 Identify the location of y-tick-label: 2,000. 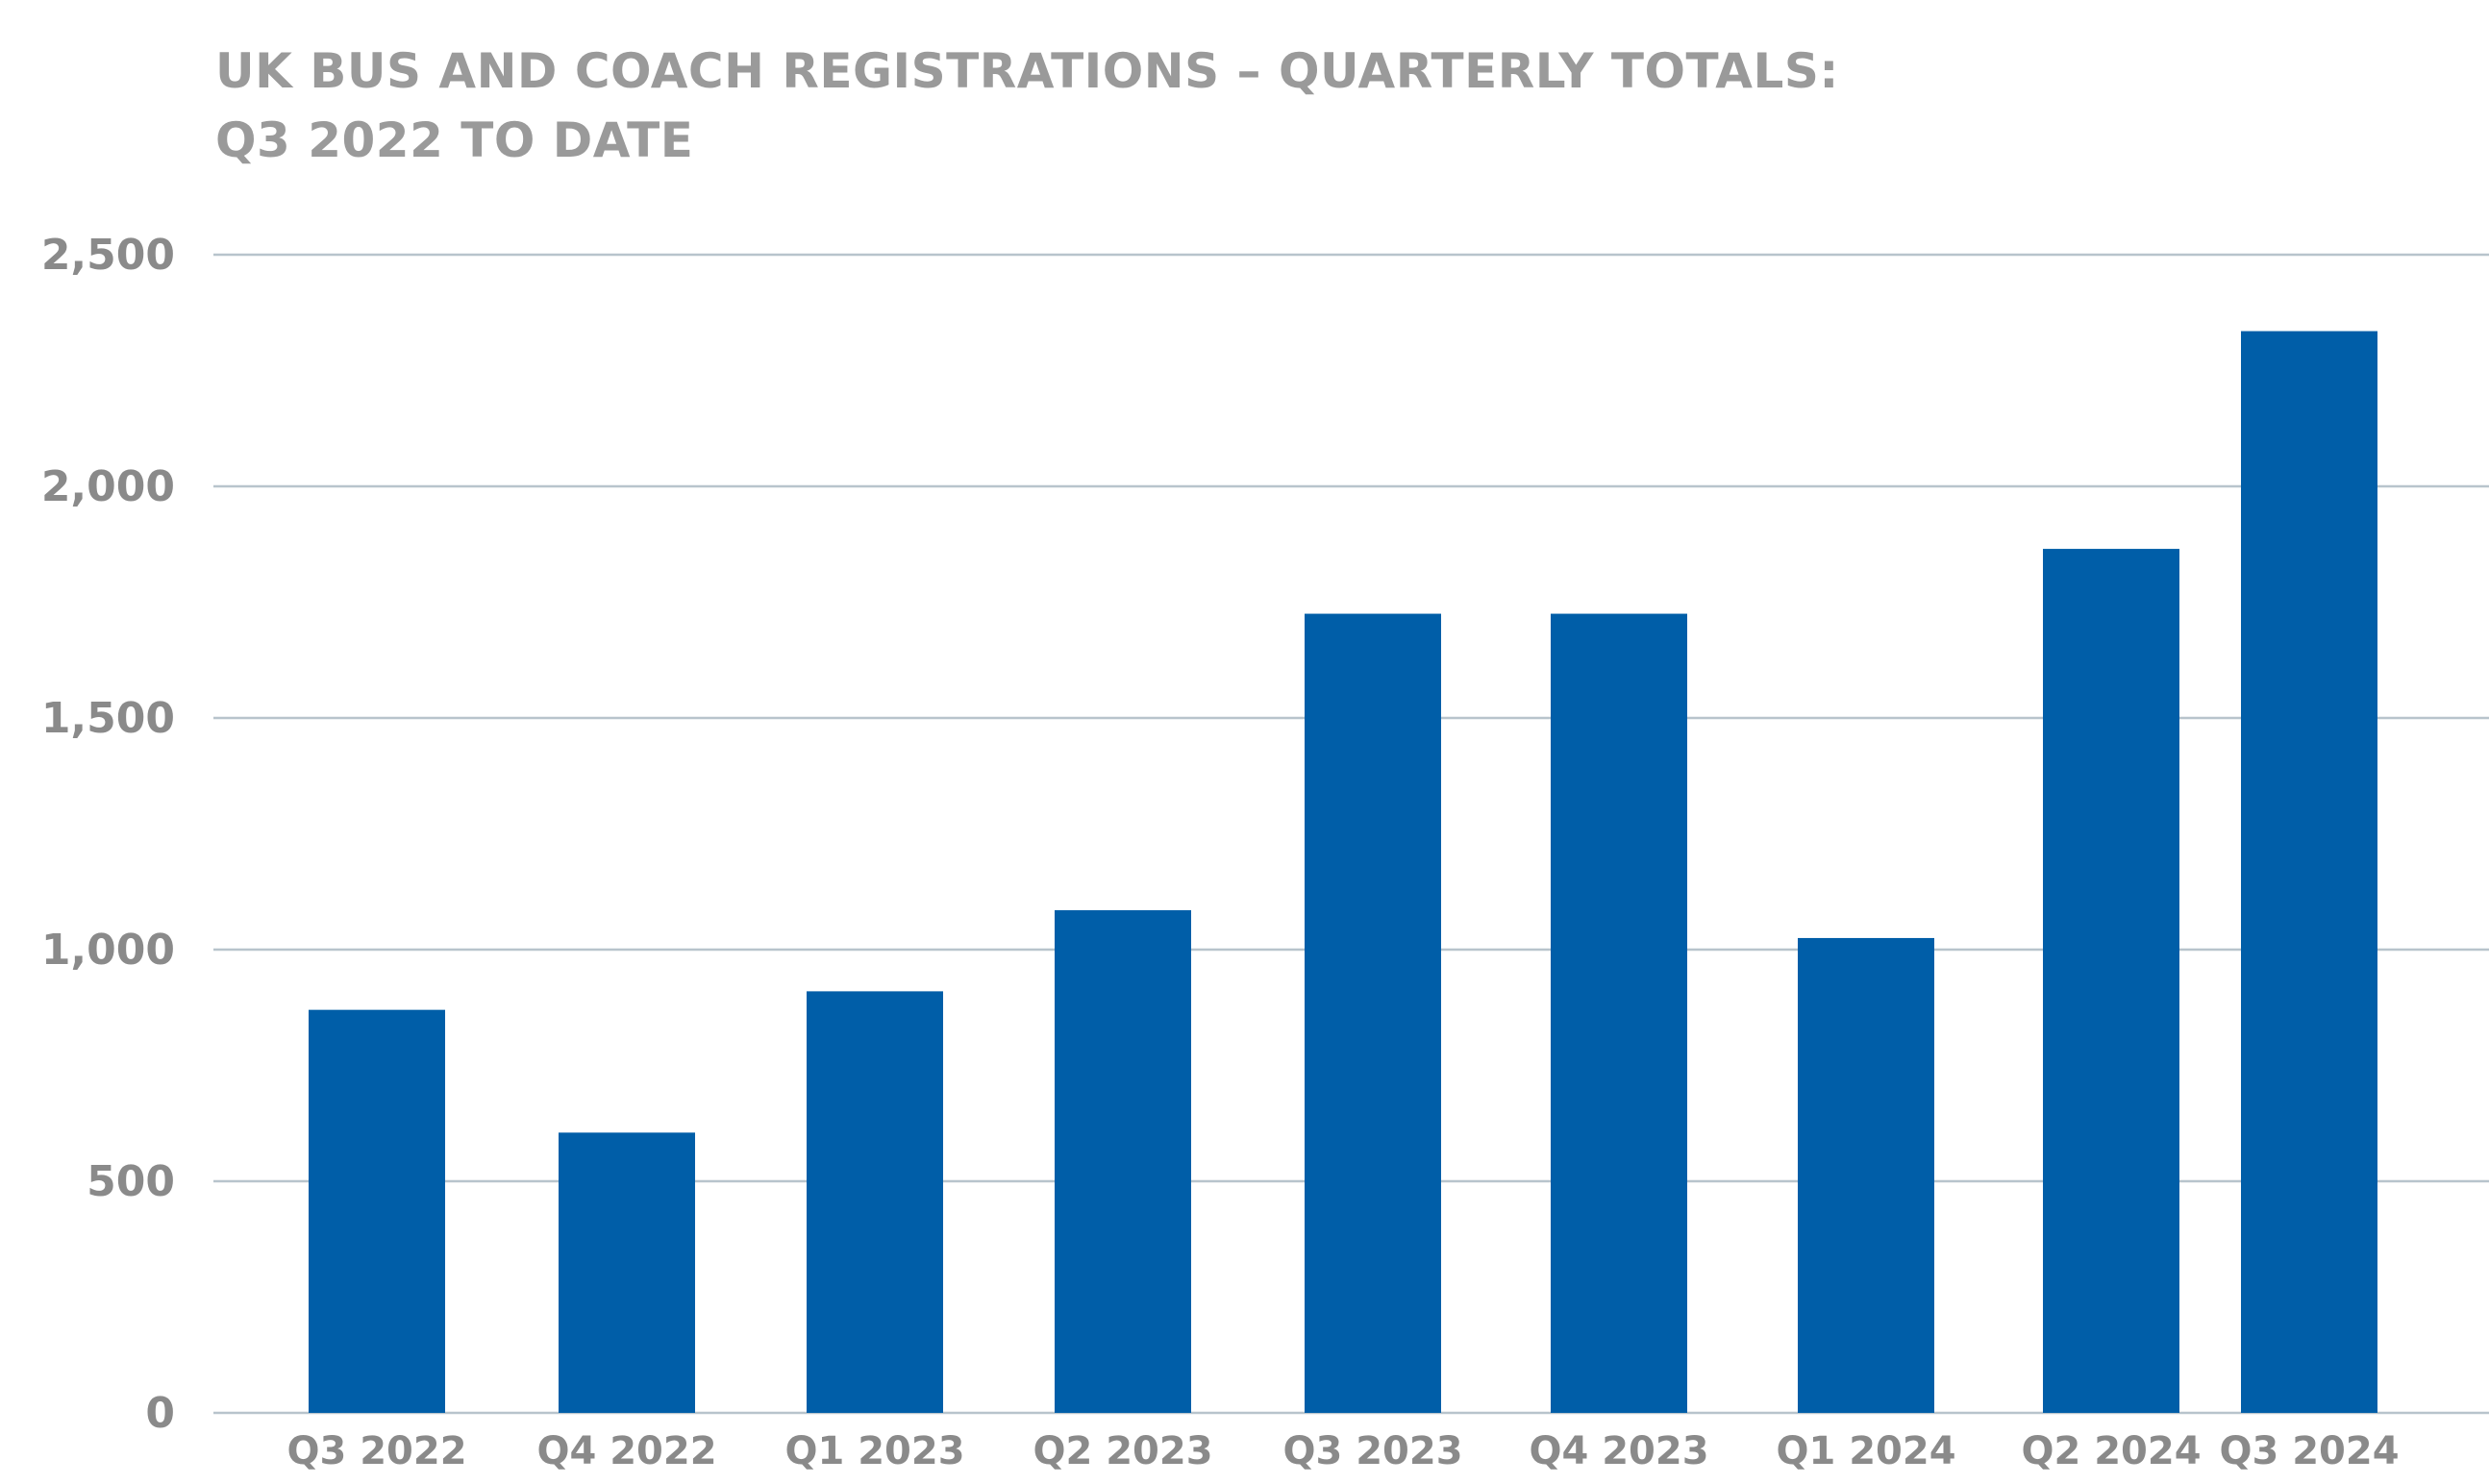
(108, 486).